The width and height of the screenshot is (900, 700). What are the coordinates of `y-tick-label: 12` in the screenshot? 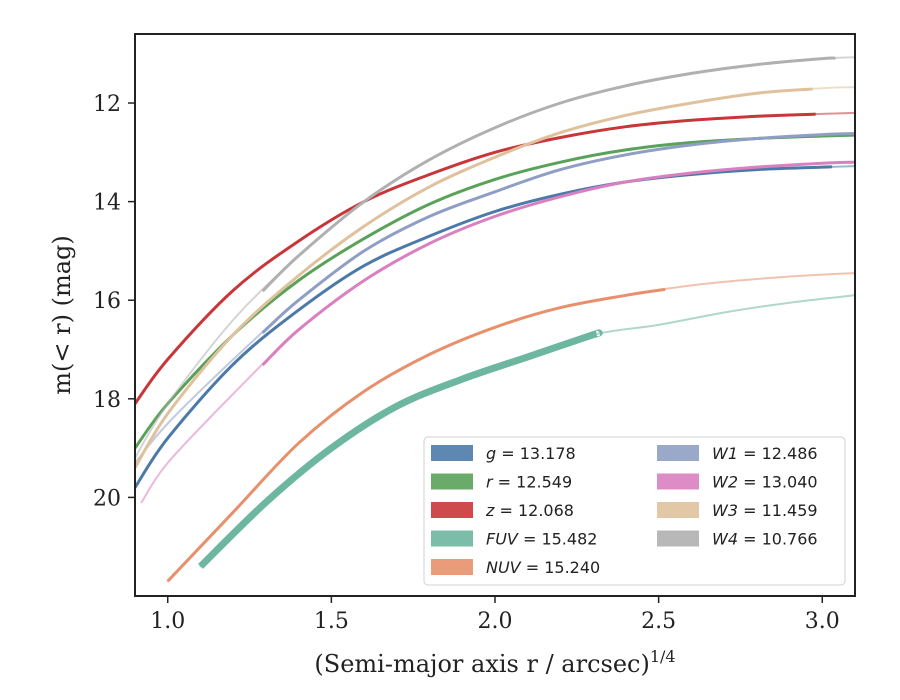 It's located at (107, 104).